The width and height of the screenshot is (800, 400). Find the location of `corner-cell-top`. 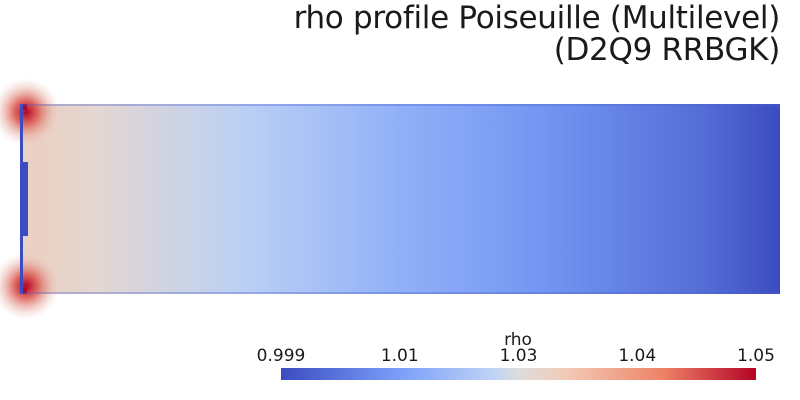

corner-cell-top is located at coordinates (25, 107).